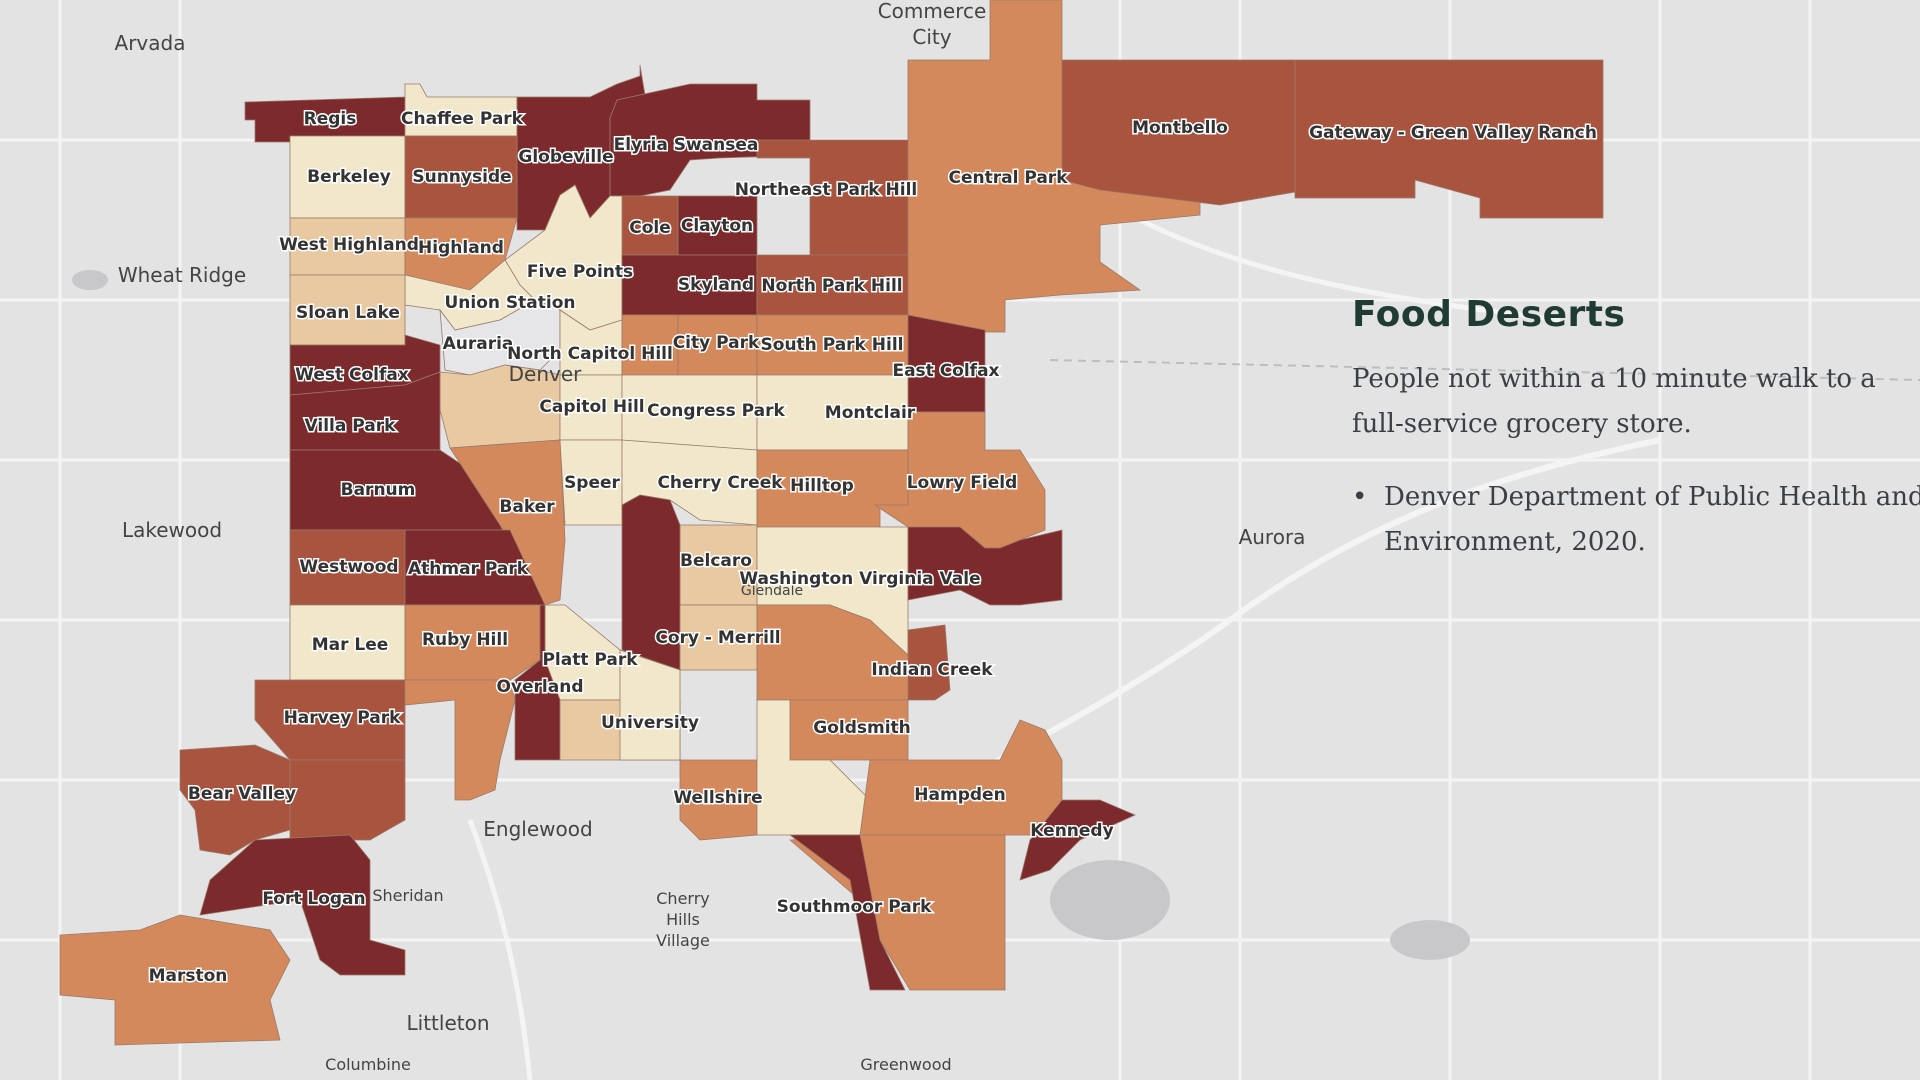 The image size is (1920, 1080). Describe the element at coordinates (590, 354) in the screenshot. I see `label-north-capitol-hill: North Capitol Hill` at that location.